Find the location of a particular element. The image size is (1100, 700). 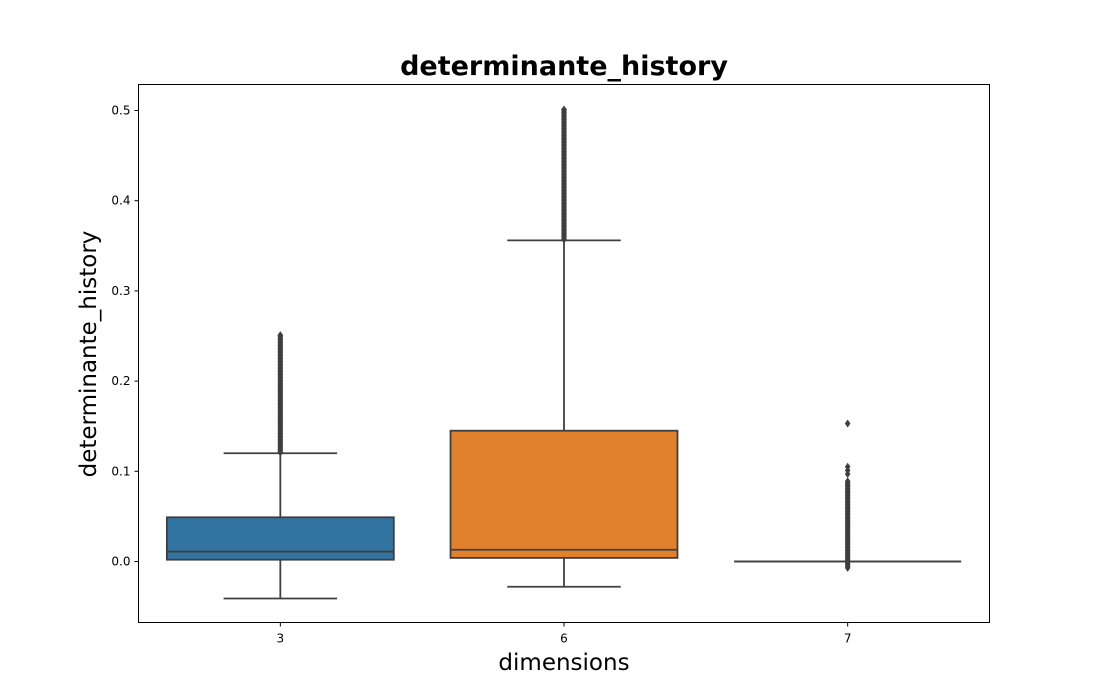

y-tick-label: 0.1 is located at coordinates (120, 471).